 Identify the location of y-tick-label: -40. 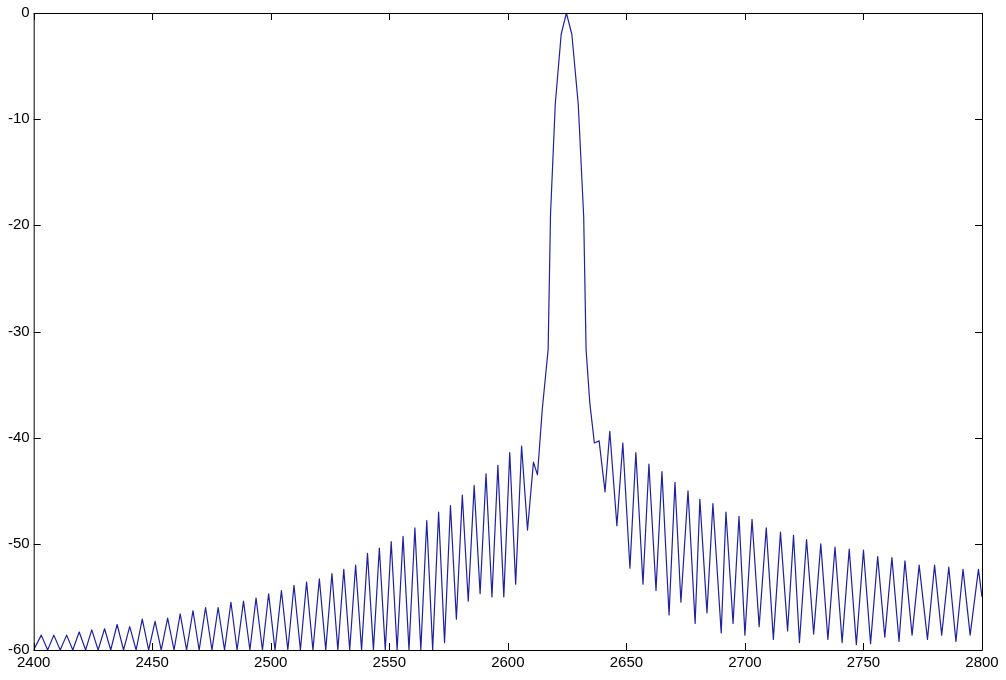
(18, 436).